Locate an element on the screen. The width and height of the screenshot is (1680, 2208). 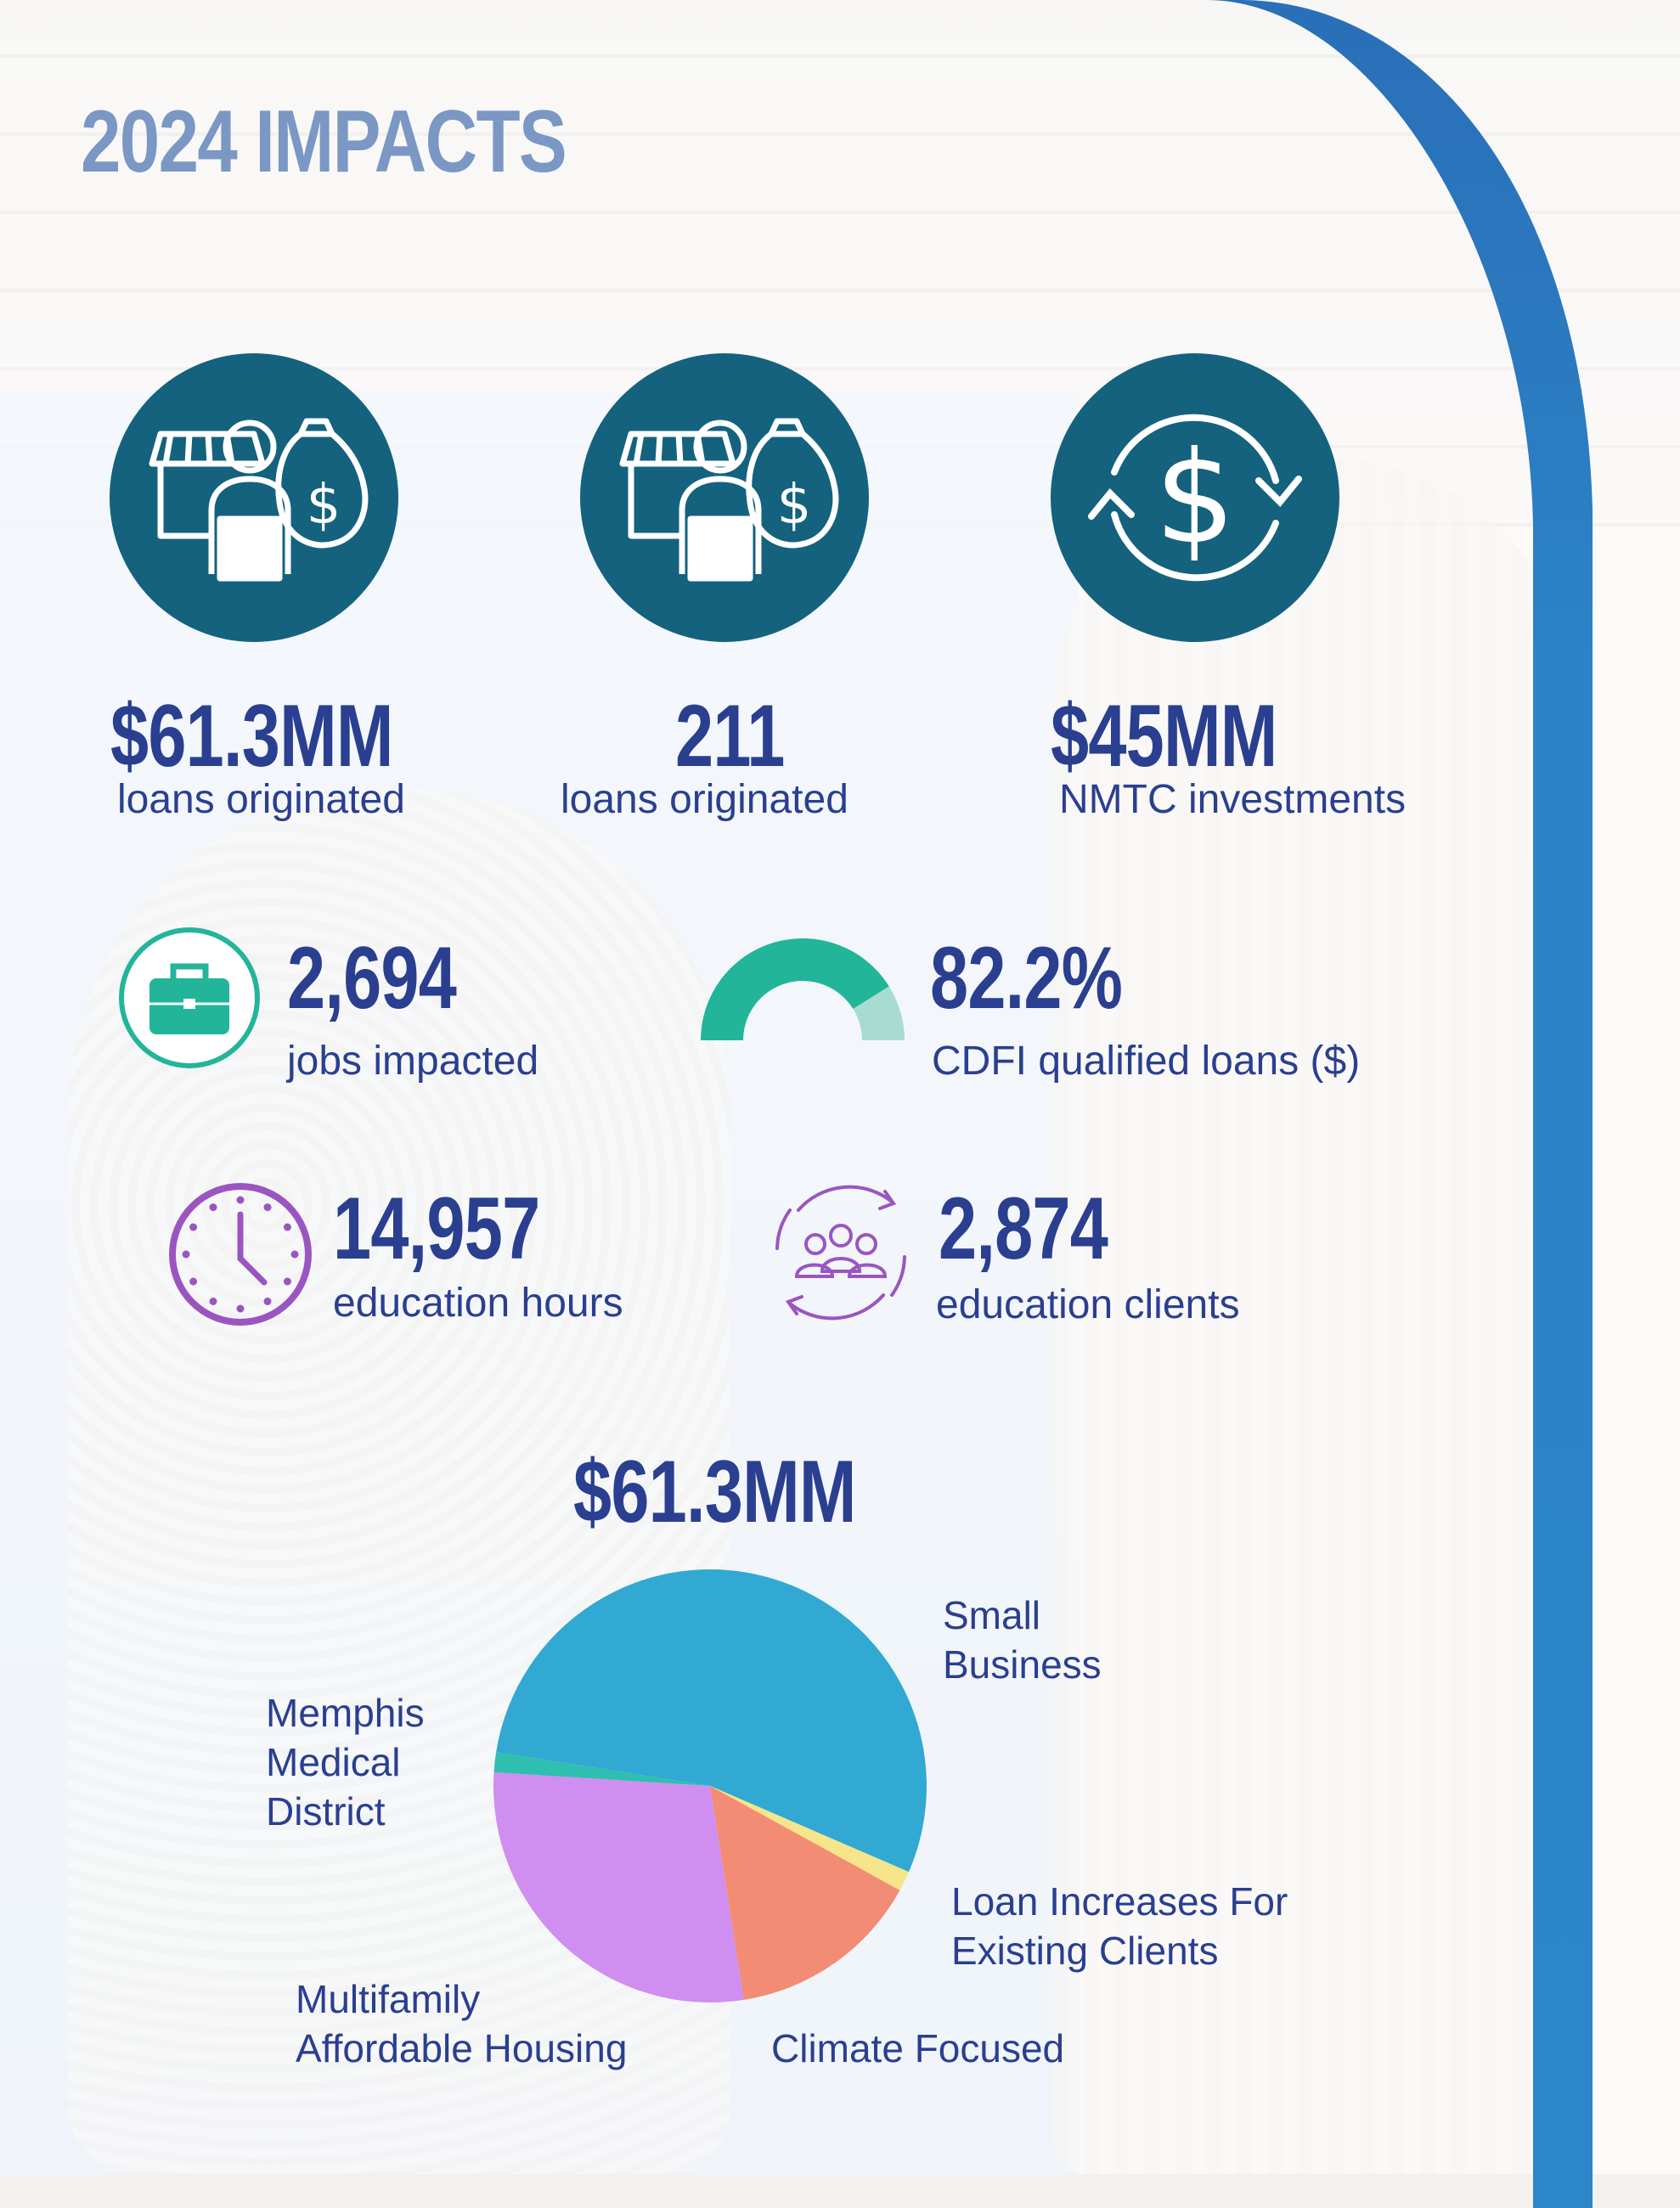
pie-label-small-business: Small Business is located at coordinates (1023, 1640).